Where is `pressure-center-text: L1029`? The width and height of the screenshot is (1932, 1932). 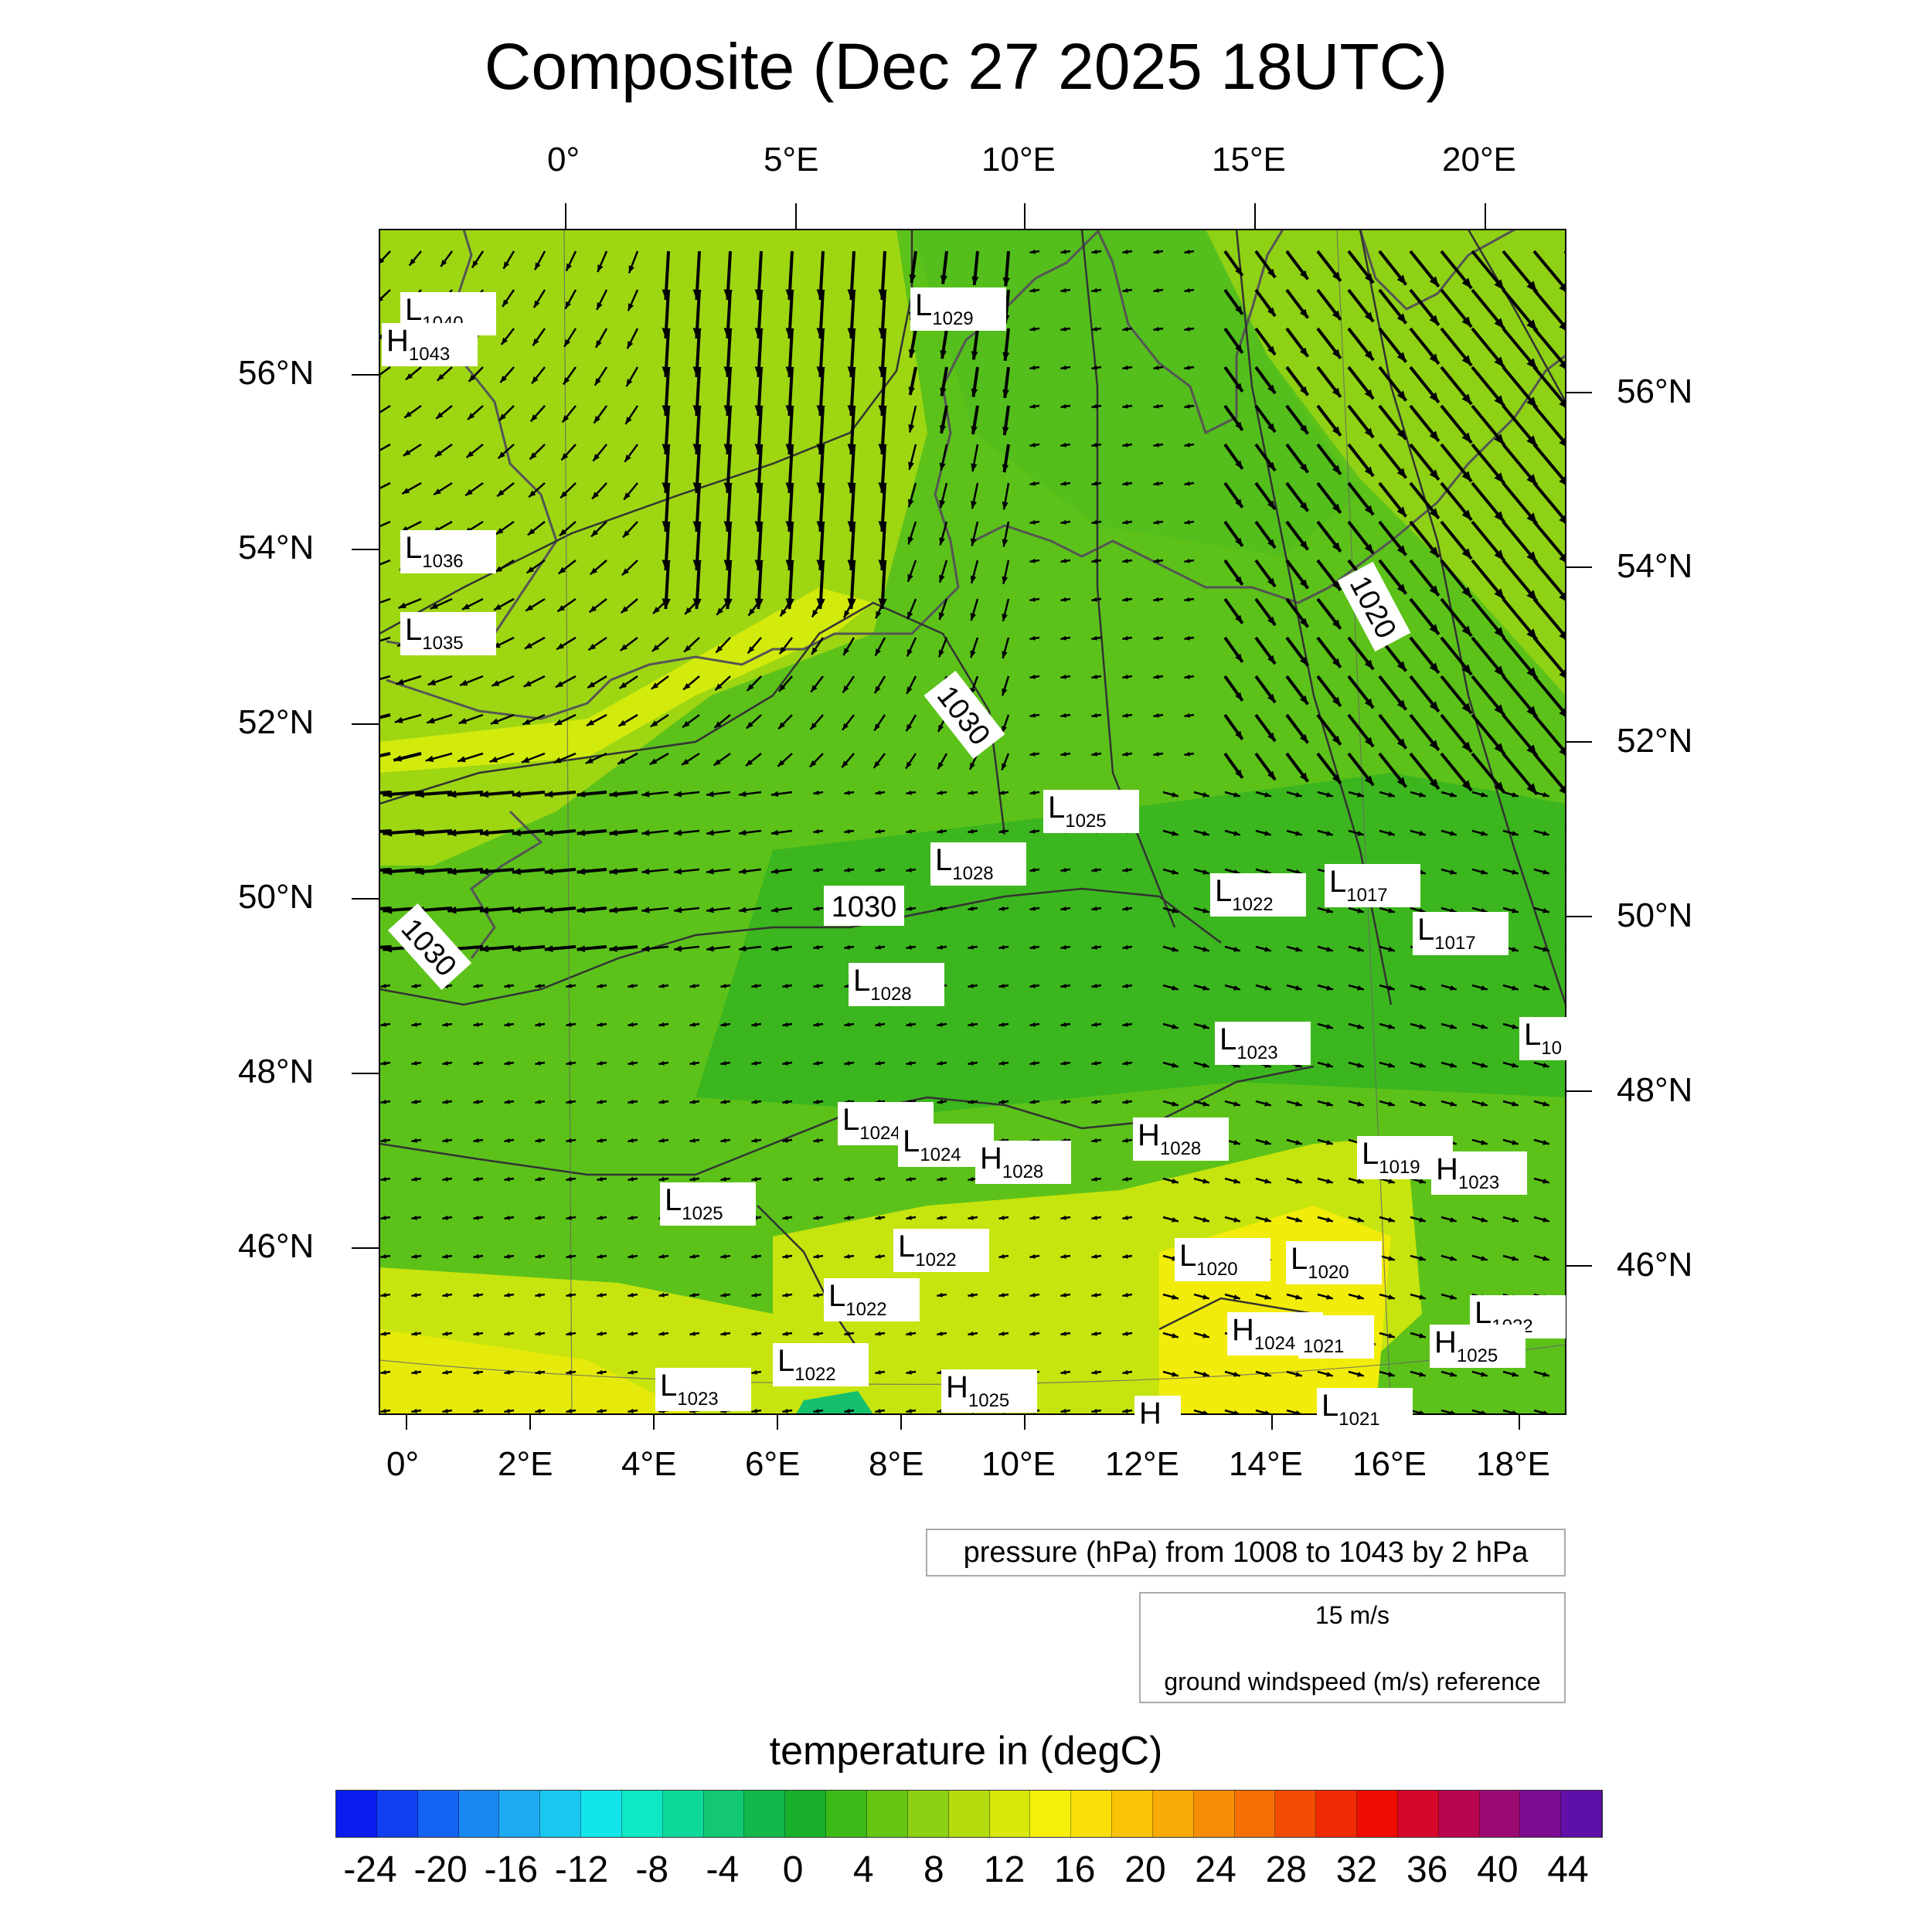 pressure-center-text: L1029 is located at coordinates (944, 308).